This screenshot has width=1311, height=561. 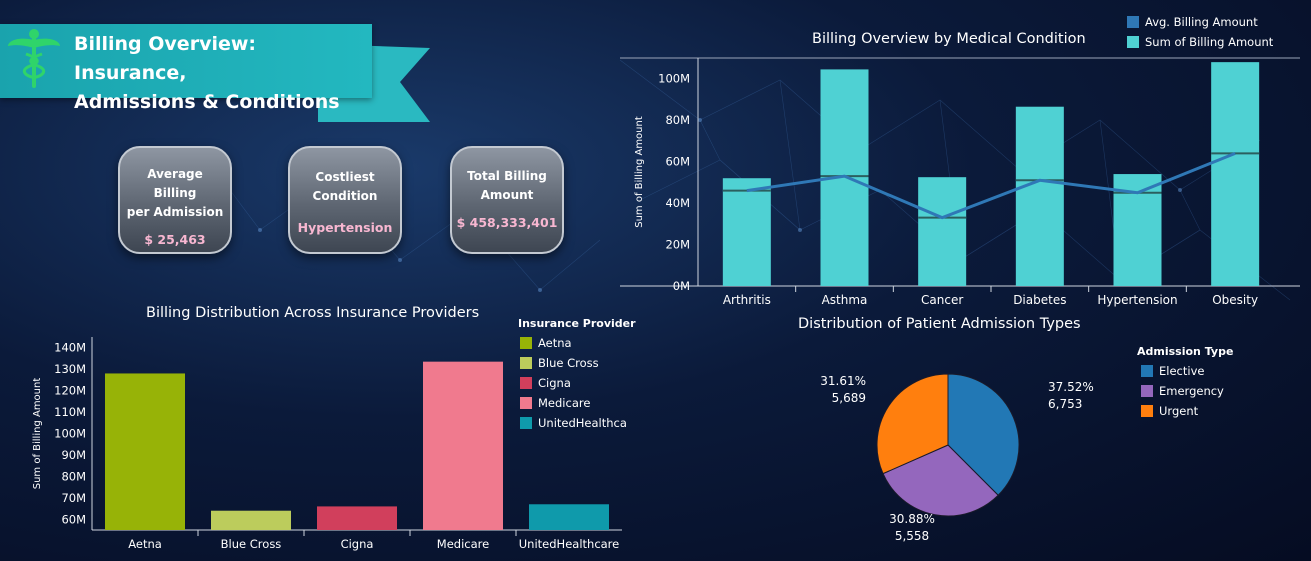 I want to click on legend-item-elective: Elective, so click(x=1172, y=371).